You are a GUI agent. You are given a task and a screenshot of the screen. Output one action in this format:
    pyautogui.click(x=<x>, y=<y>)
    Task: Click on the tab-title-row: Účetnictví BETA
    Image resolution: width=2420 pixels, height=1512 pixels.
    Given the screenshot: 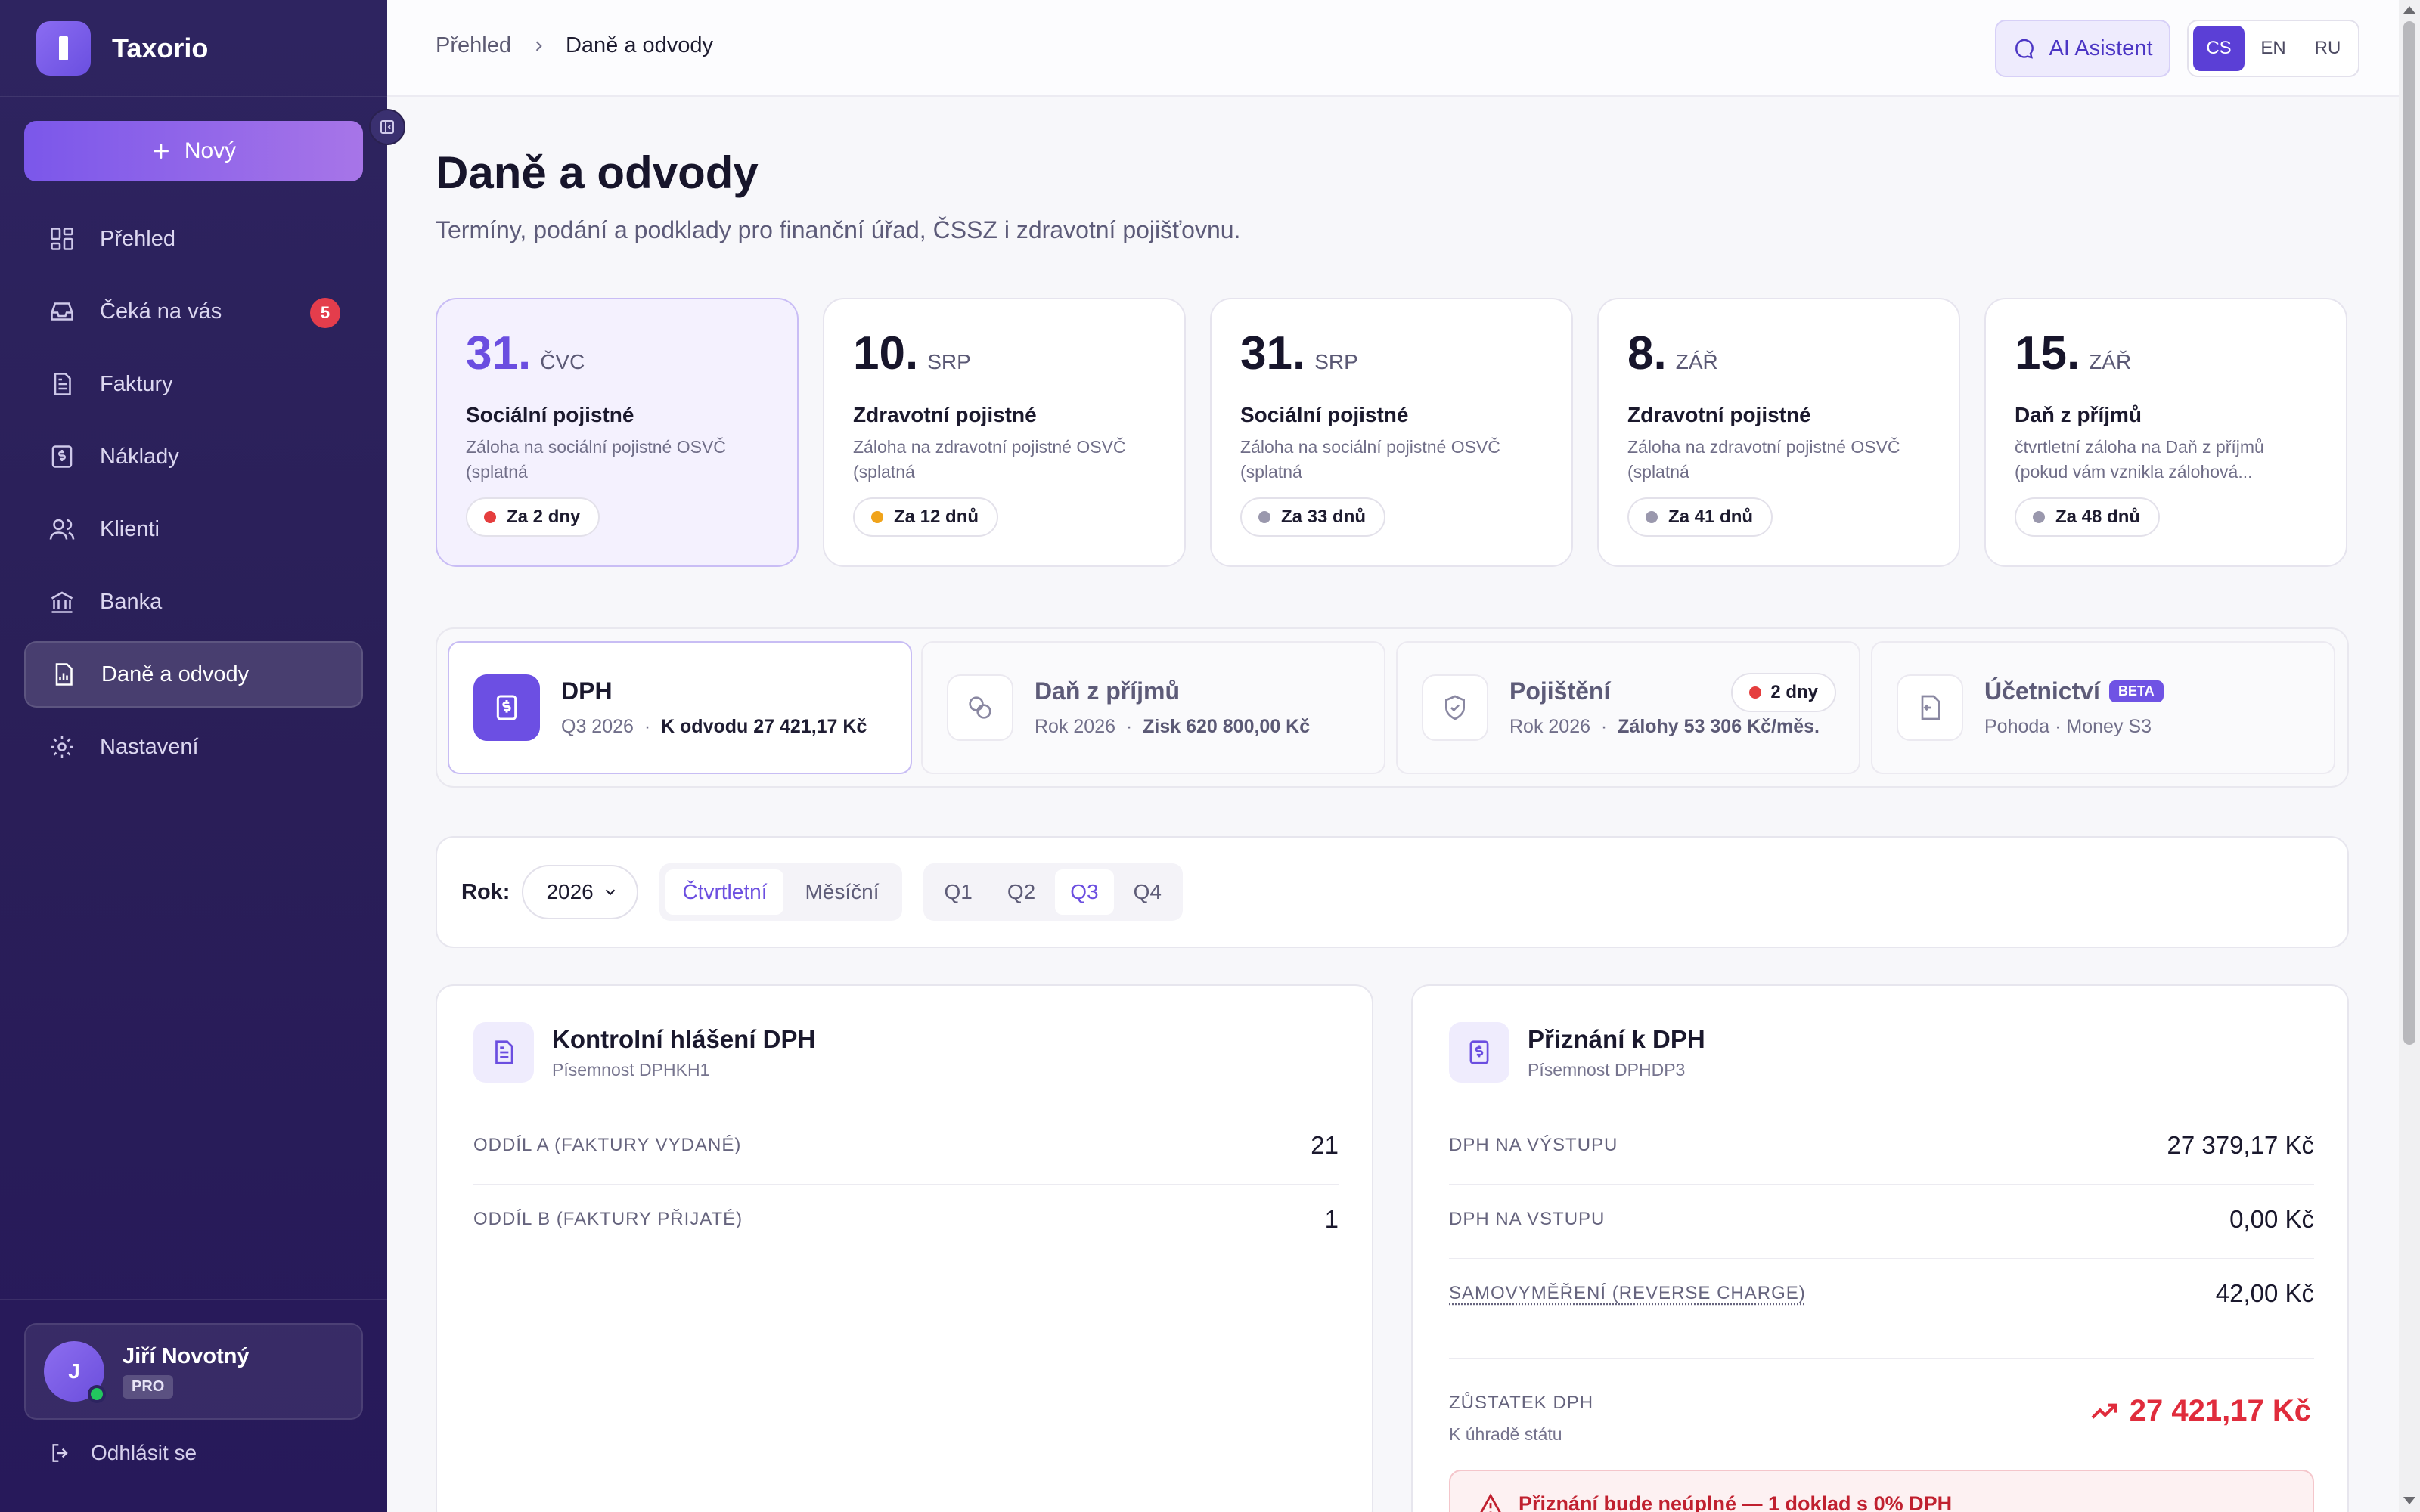 What is the action you would take?
    pyautogui.click(x=2074, y=691)
    